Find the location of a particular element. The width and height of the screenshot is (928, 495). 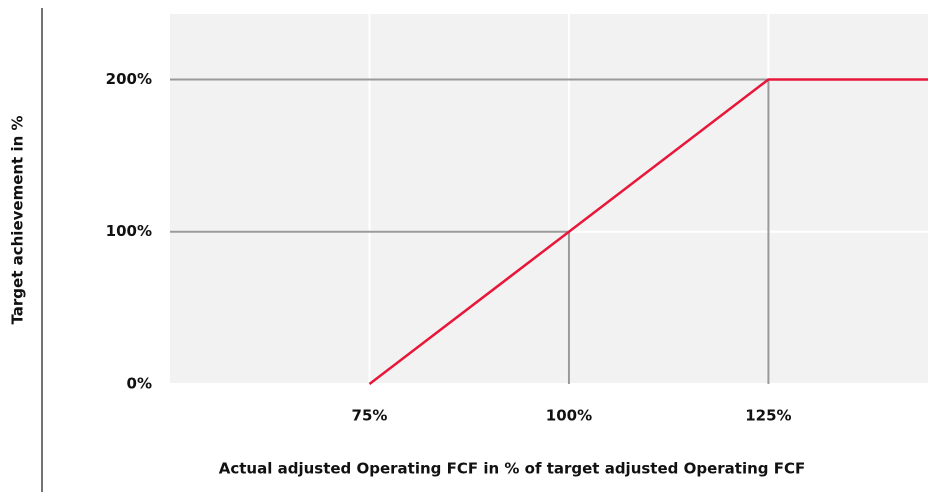

y-tick-label: 200% is located at coordinates (129, 79).